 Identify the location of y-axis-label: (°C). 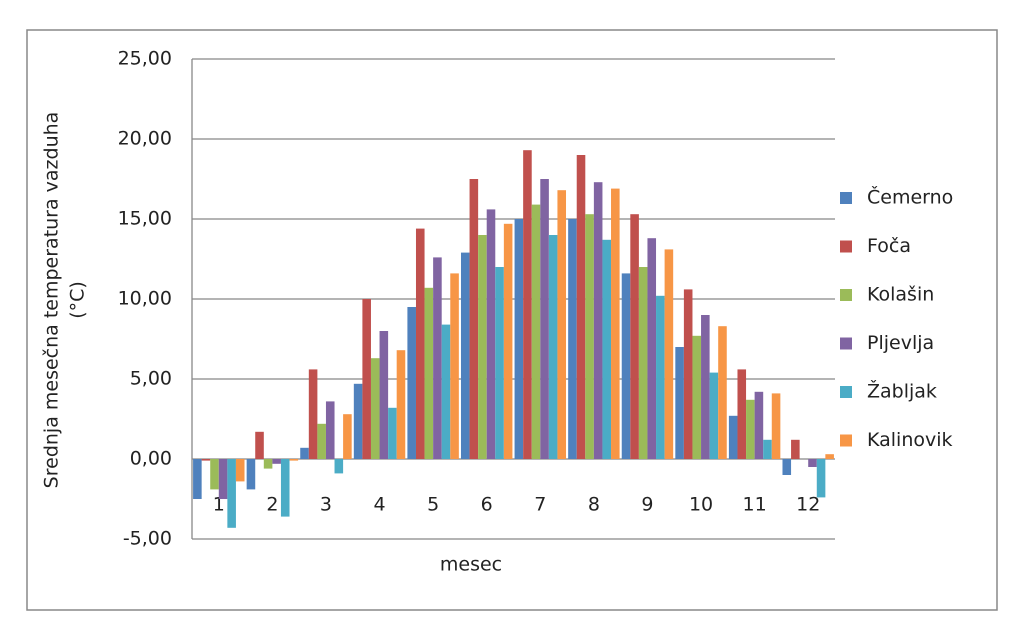
(78, 300).